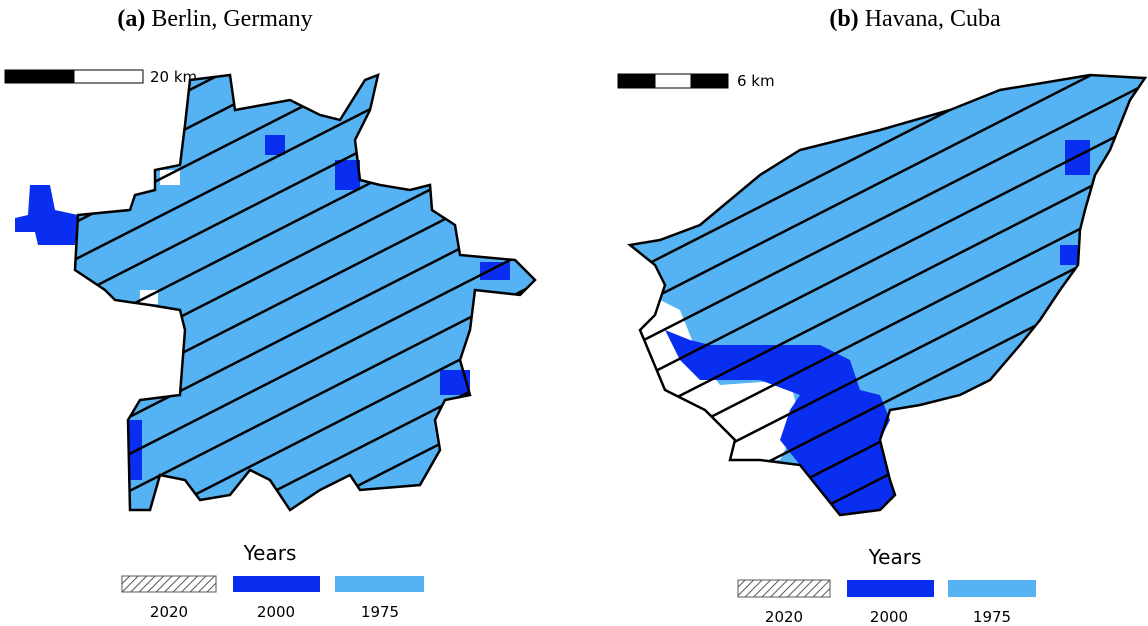  Describe the element at coordinates (131, 19) in the screenshot. I see `panel-label: (a)` at that location.